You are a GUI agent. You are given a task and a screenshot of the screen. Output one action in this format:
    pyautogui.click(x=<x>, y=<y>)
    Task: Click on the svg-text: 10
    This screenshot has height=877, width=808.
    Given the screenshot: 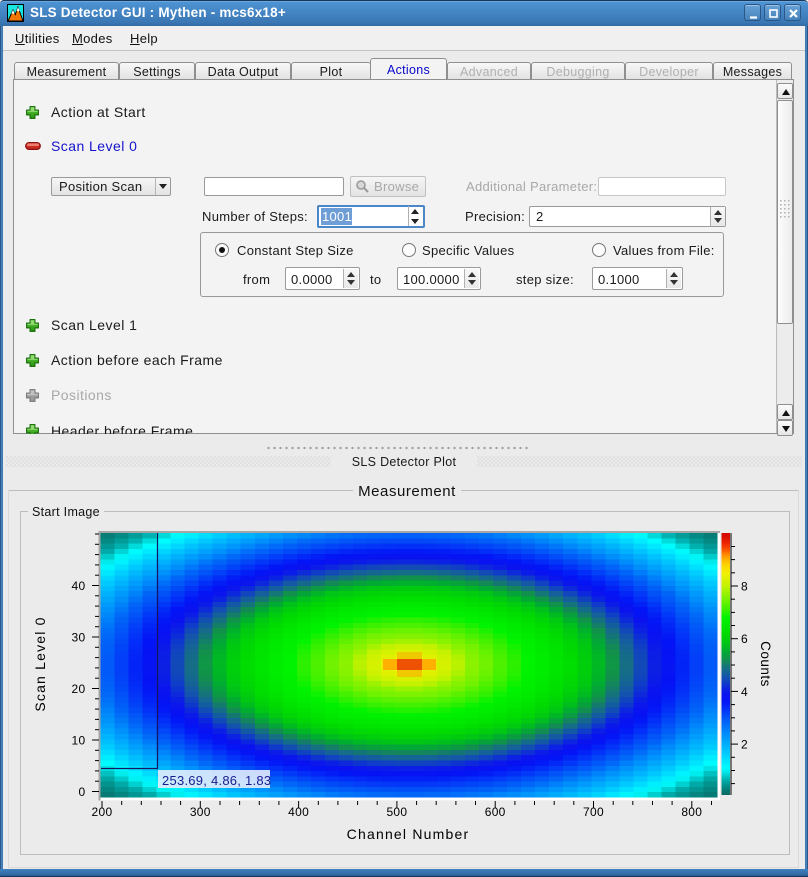 What is the action you would take?
    pyautogui.click(x=79, y=741)
    